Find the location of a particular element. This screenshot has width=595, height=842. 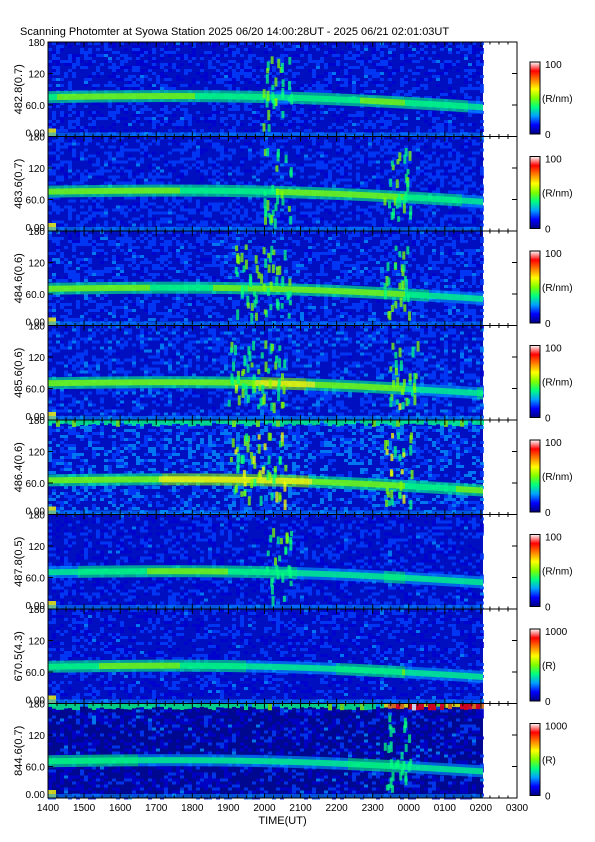

x-axis-label: TIME(UT) is located at coordinates (282, 821).